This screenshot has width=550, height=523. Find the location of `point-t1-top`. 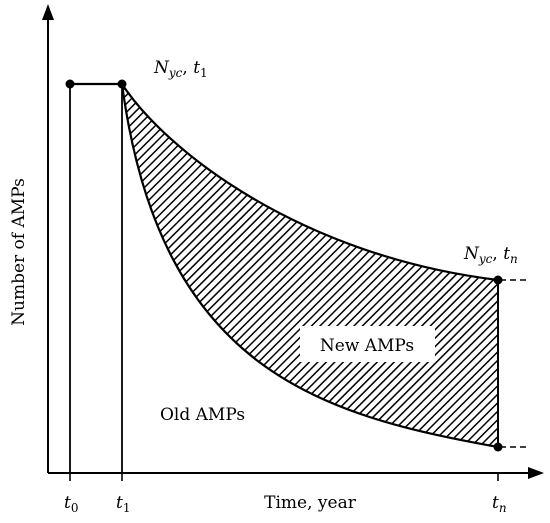

point-t1-top is located at coordinates (122, 84).